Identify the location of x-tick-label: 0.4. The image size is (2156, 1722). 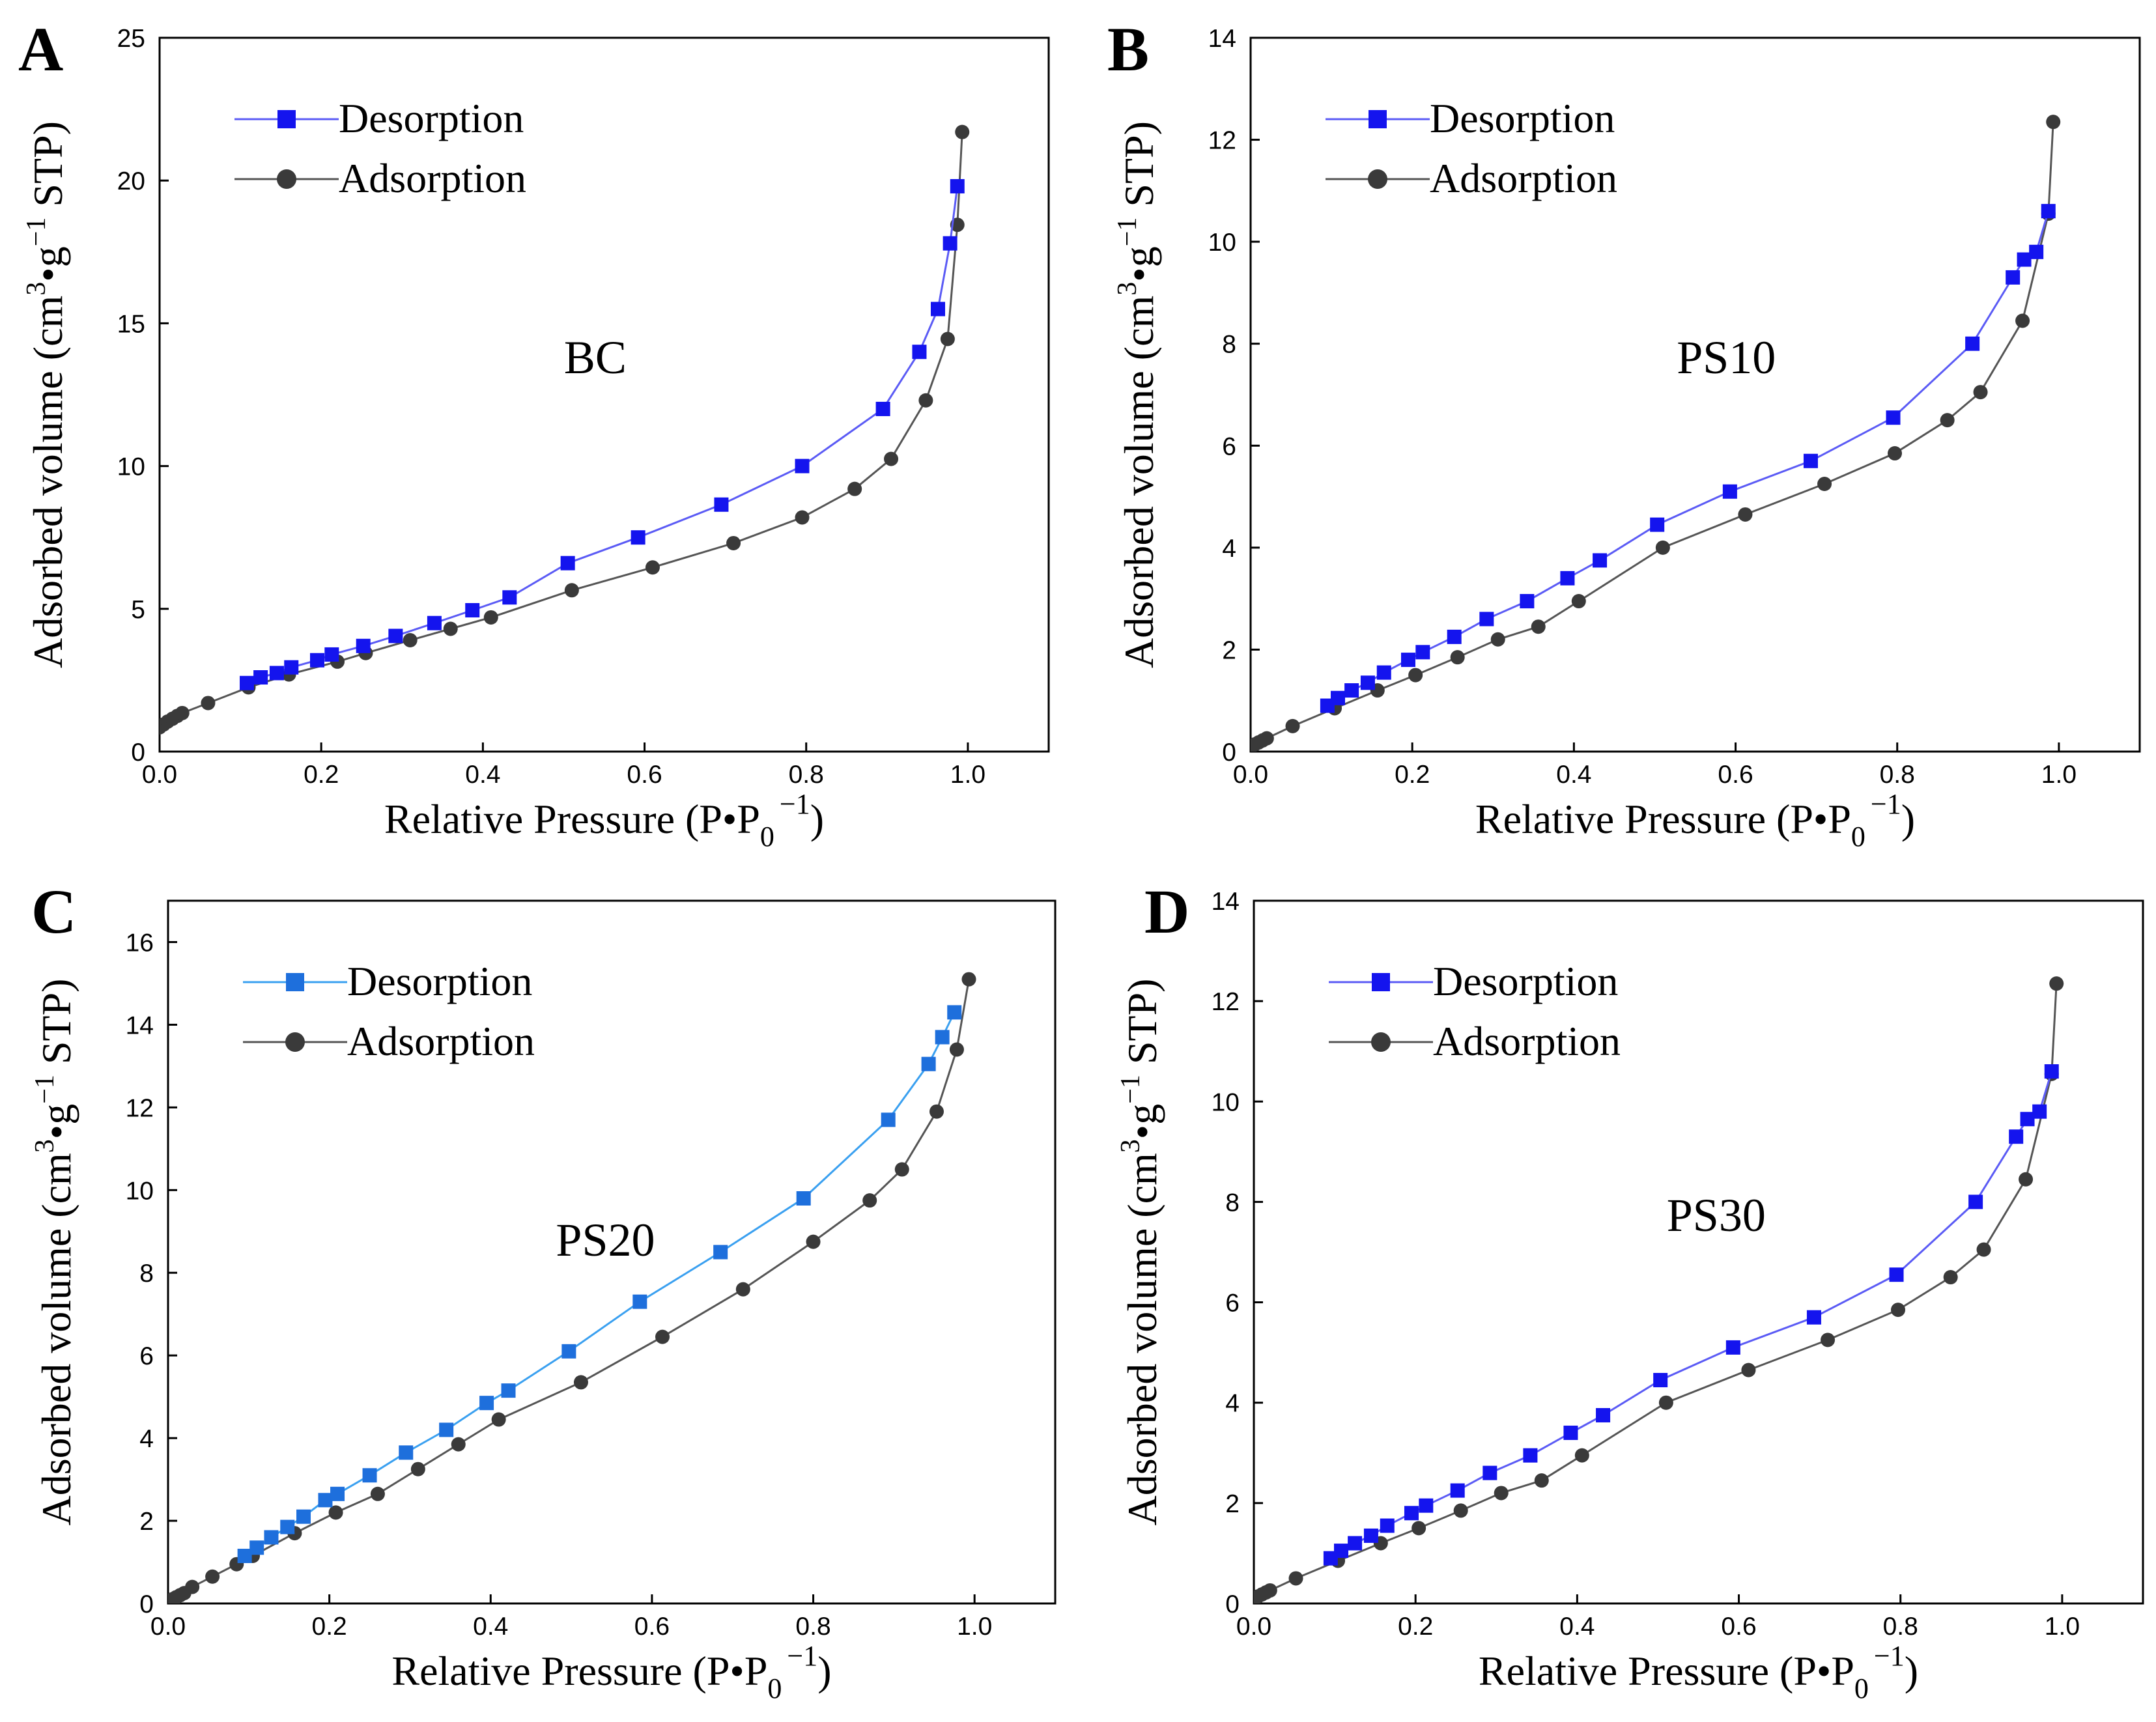
(490, 1627).